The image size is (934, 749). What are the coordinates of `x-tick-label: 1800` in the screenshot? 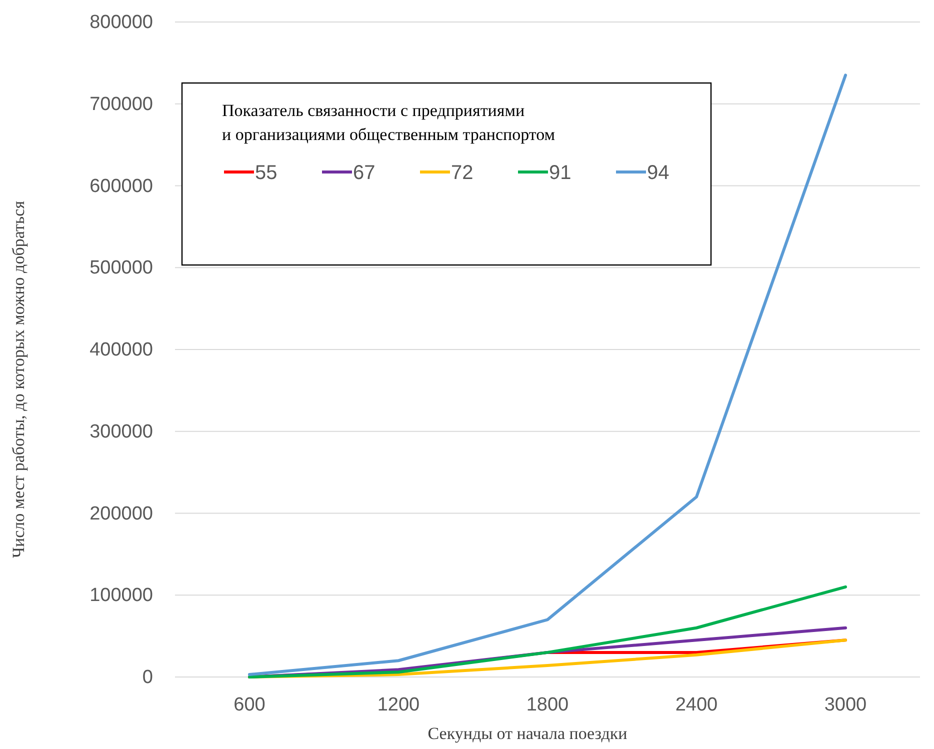 It's located at (547, 705).